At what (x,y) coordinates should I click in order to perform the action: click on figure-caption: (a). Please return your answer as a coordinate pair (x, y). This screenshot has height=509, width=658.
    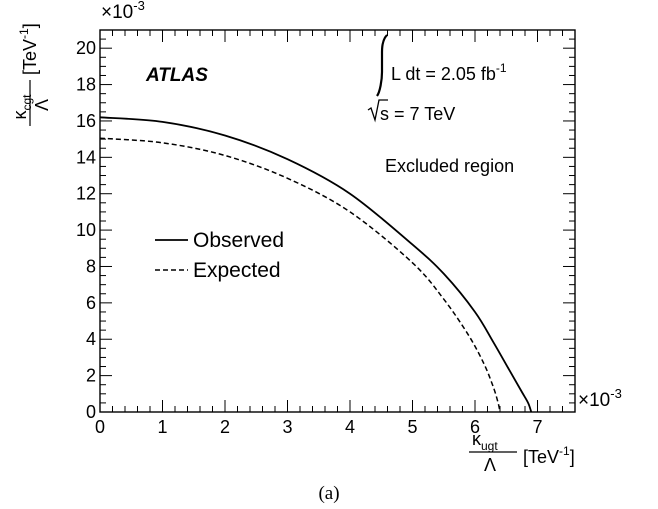
    Looking at the image, I should click on (328, 493).